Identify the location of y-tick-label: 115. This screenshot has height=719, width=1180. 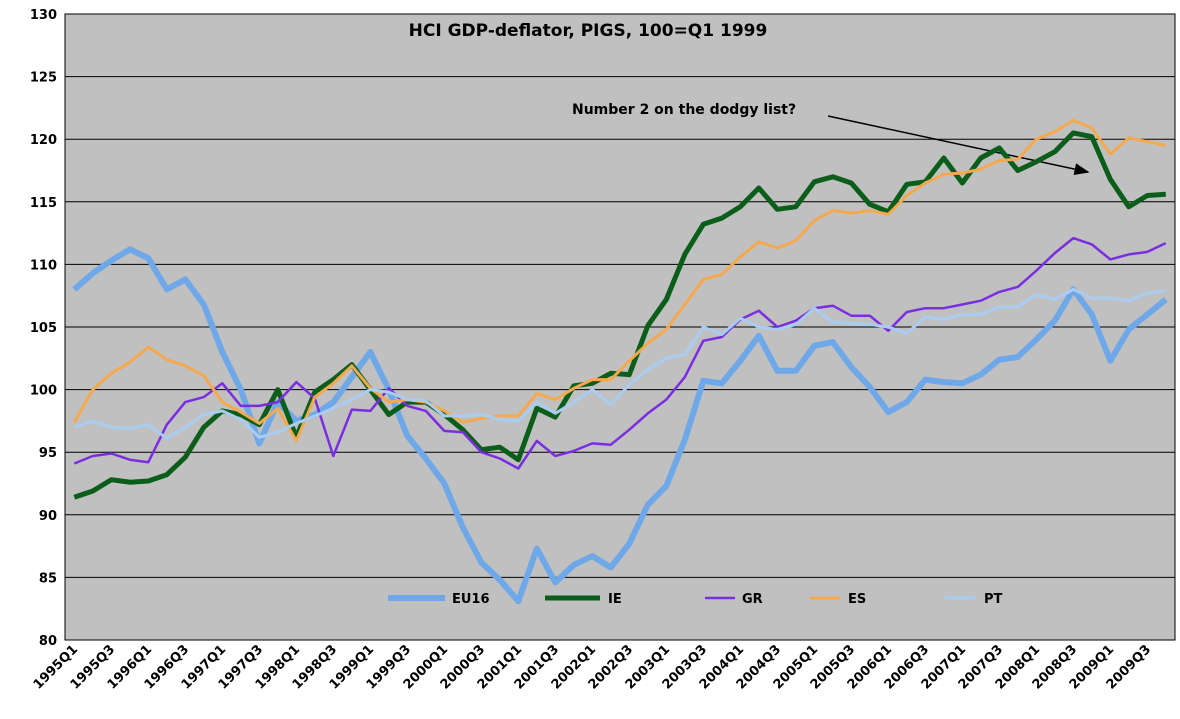
(43, 203).